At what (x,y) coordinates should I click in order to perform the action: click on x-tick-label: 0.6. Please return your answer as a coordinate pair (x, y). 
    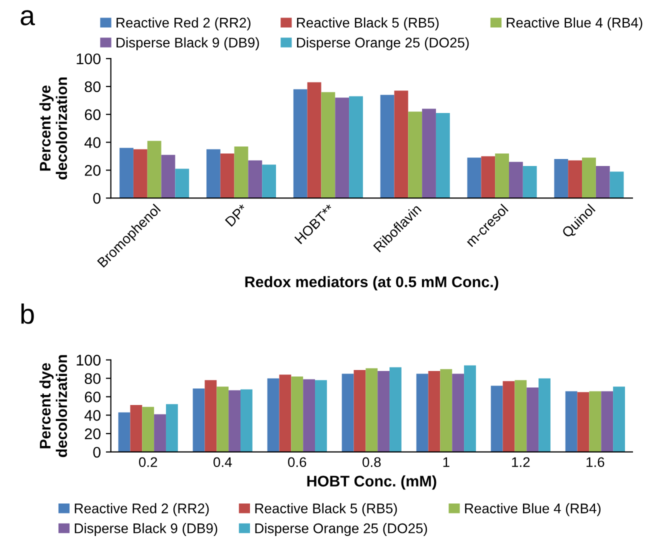
    Looking at the image, I should click on (297, 462).